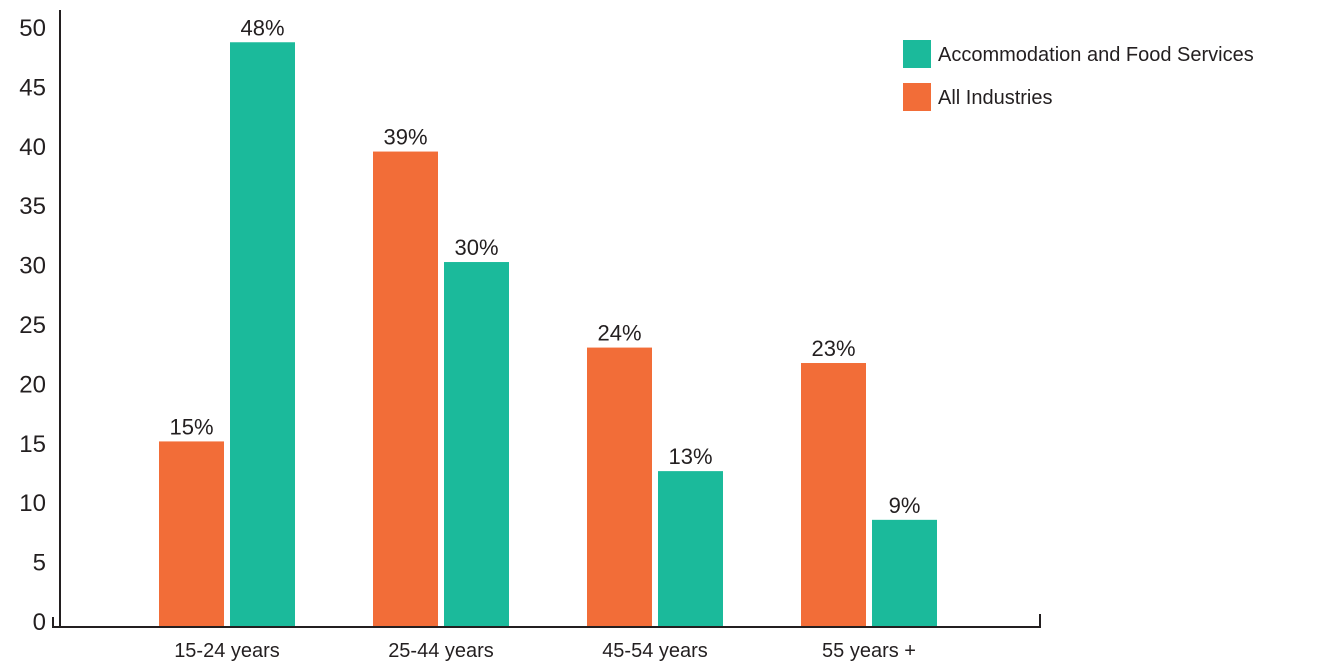  I want to click on legend-swatch-accommodation-and-food-services, so click(917, 54).